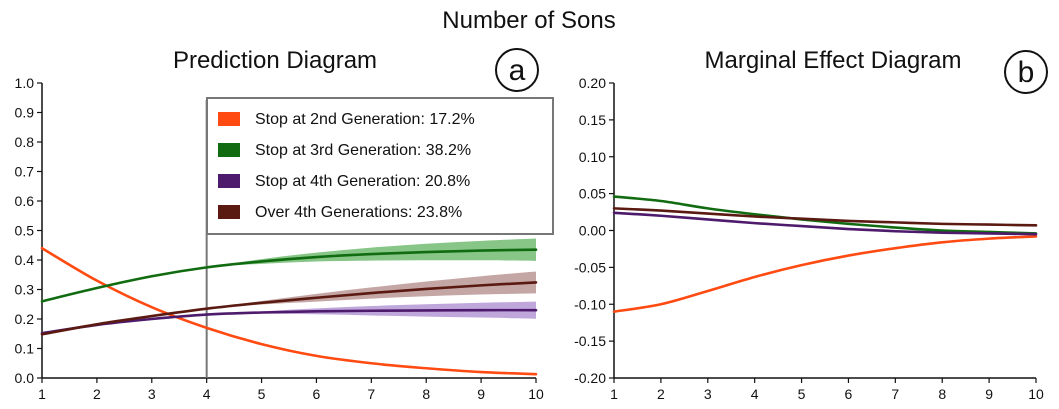  What do you see at coordinates (661, 394) in the screenshot?
I see `marginal-x-tick-label: 2` at bounding box center [661, 394].